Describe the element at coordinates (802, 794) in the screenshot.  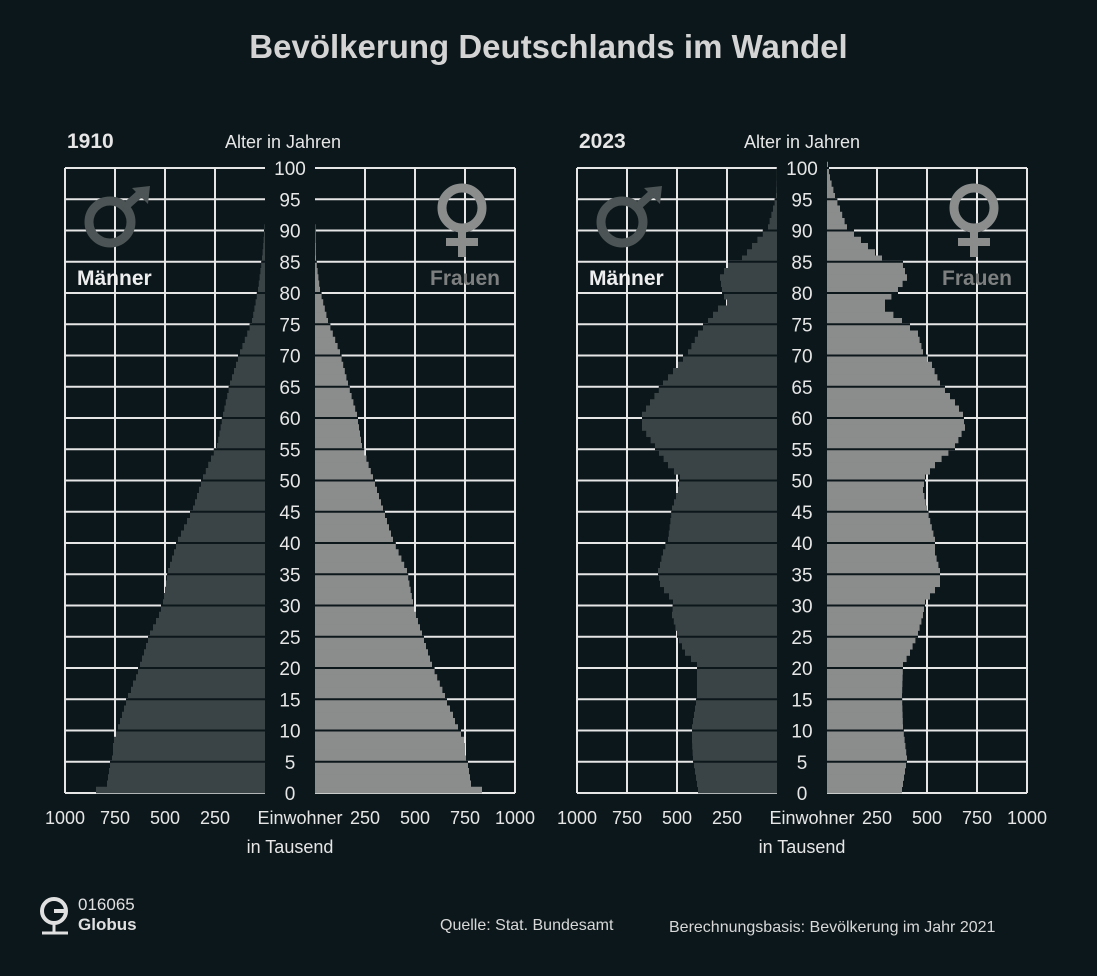
I see `y-tick-label: 0` at that location.